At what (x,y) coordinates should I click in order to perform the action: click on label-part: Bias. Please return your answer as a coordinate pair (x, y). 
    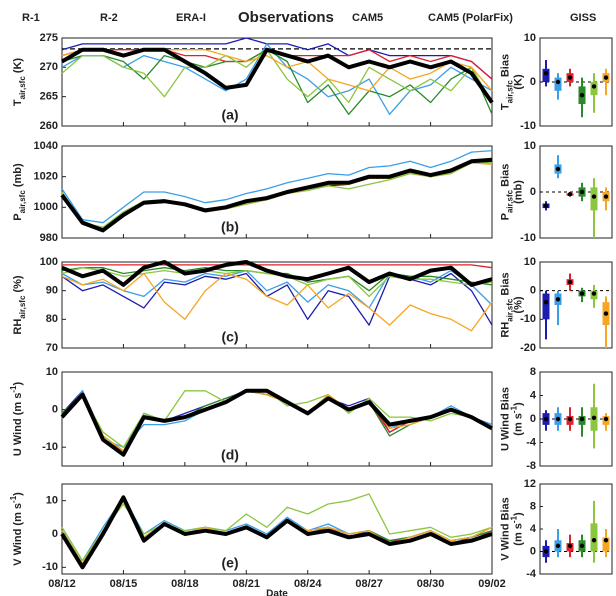
    Looking at the image, I should click on (505, 285).